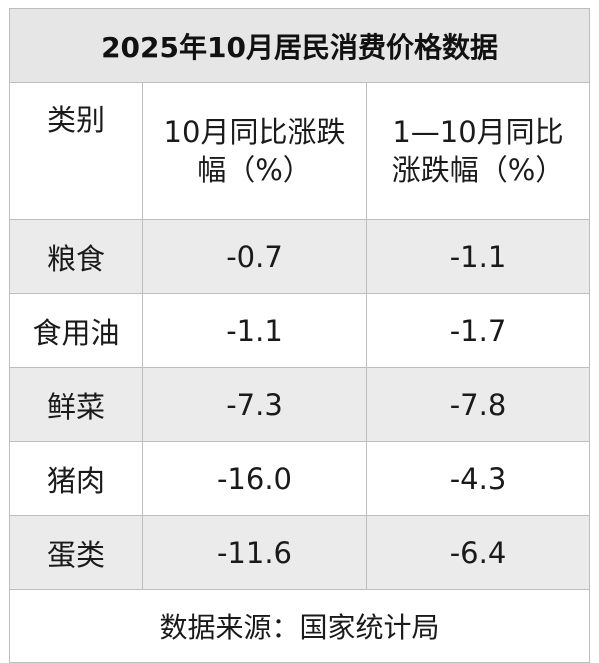 The image size is (599, 663). Describe the element at coordinates (254, 404) in the screenshot. I see `row-oct-yoy: -7.3` at that location.